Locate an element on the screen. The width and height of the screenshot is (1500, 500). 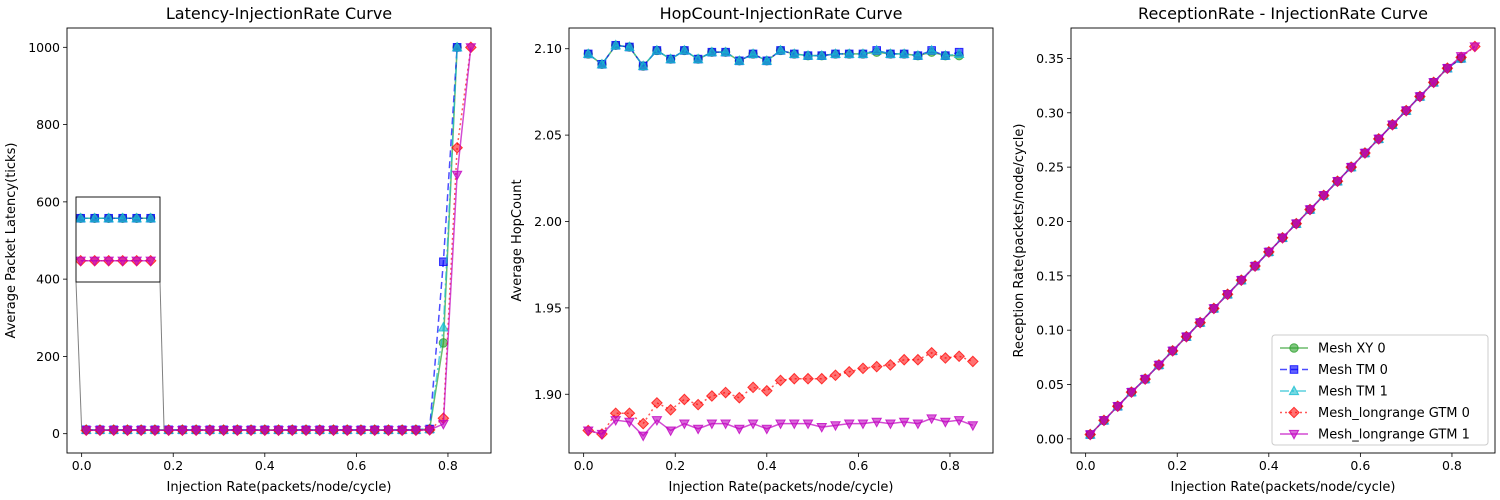
series-line is located at coordinates (773, 56).